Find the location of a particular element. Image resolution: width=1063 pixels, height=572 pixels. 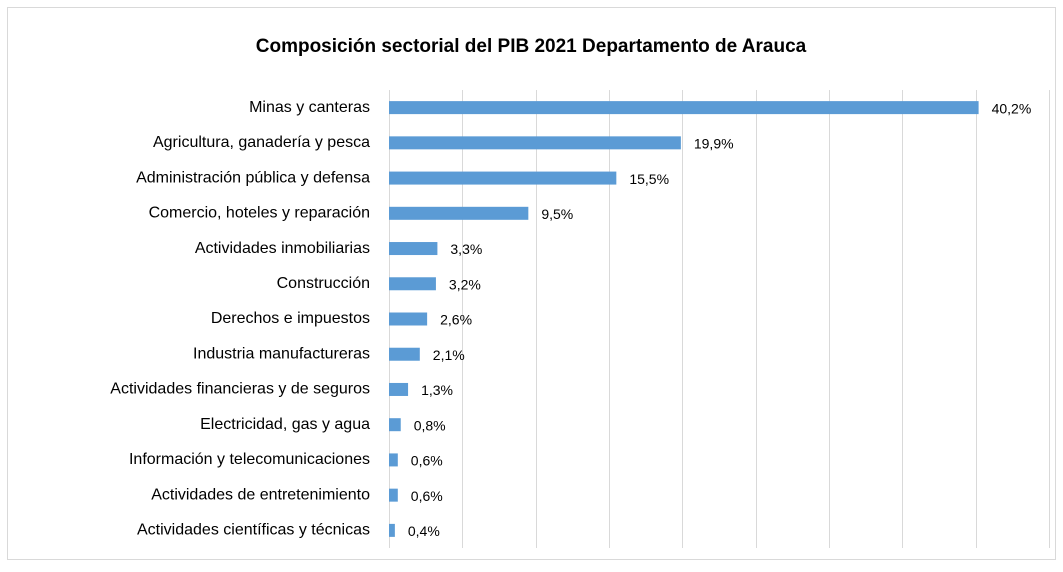

data-label: 3,2% is located at coordinates (465, 284).